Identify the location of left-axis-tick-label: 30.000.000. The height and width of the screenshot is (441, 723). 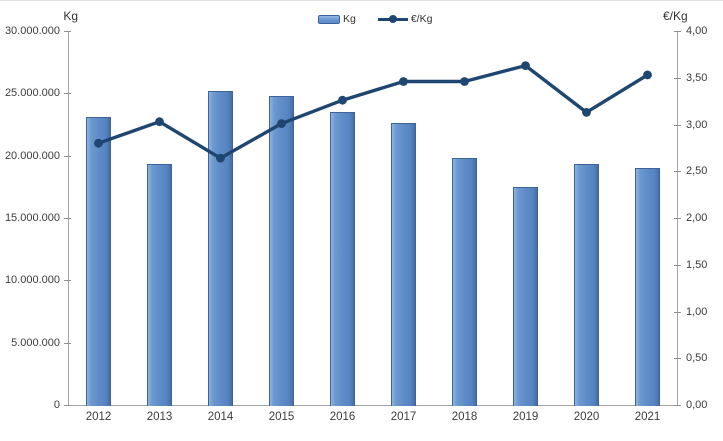
(32, 31).